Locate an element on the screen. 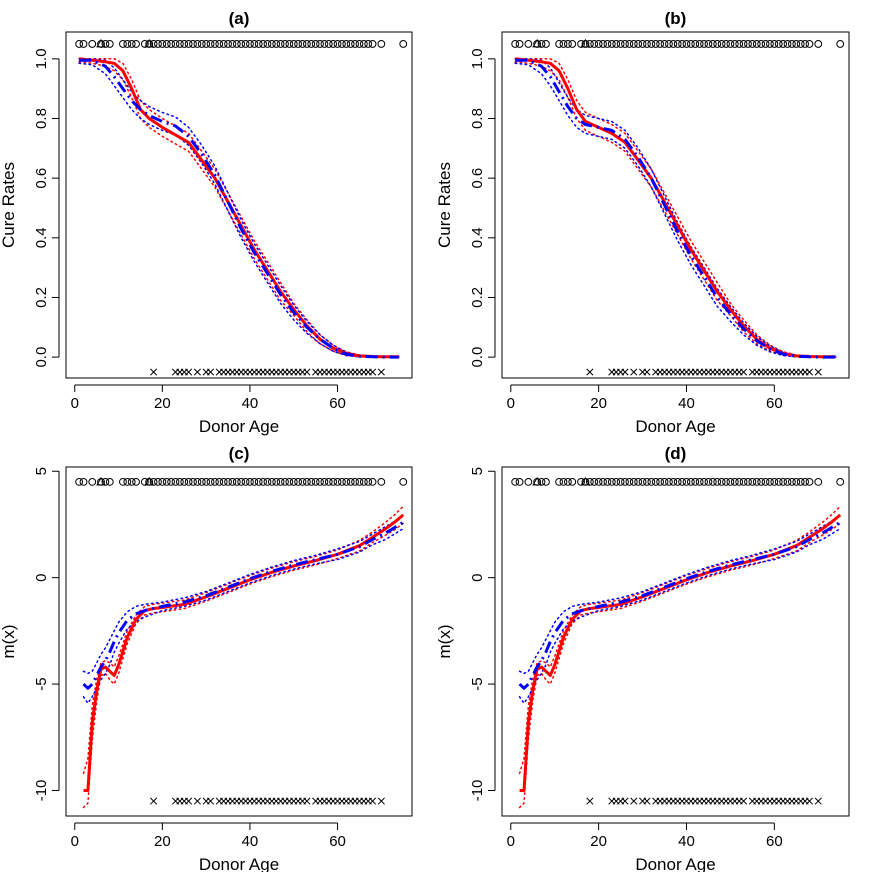 The height and width of the screenshot is (872, 872). x-axis: 0 20 40 60 Donor Age is located at coordinates (645, 847).